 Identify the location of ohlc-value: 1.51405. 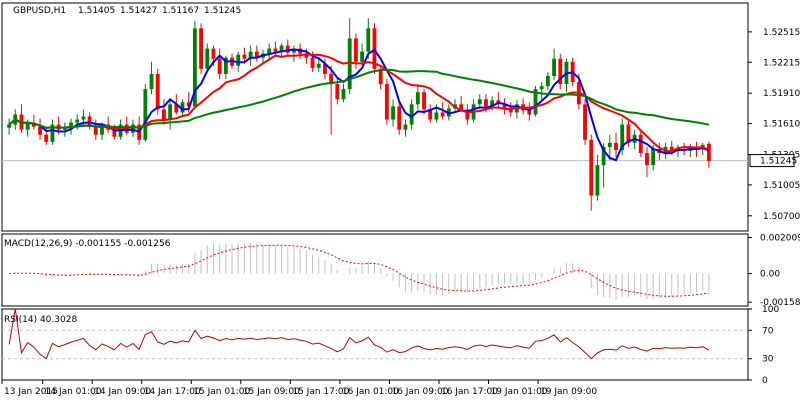
(96, 11).